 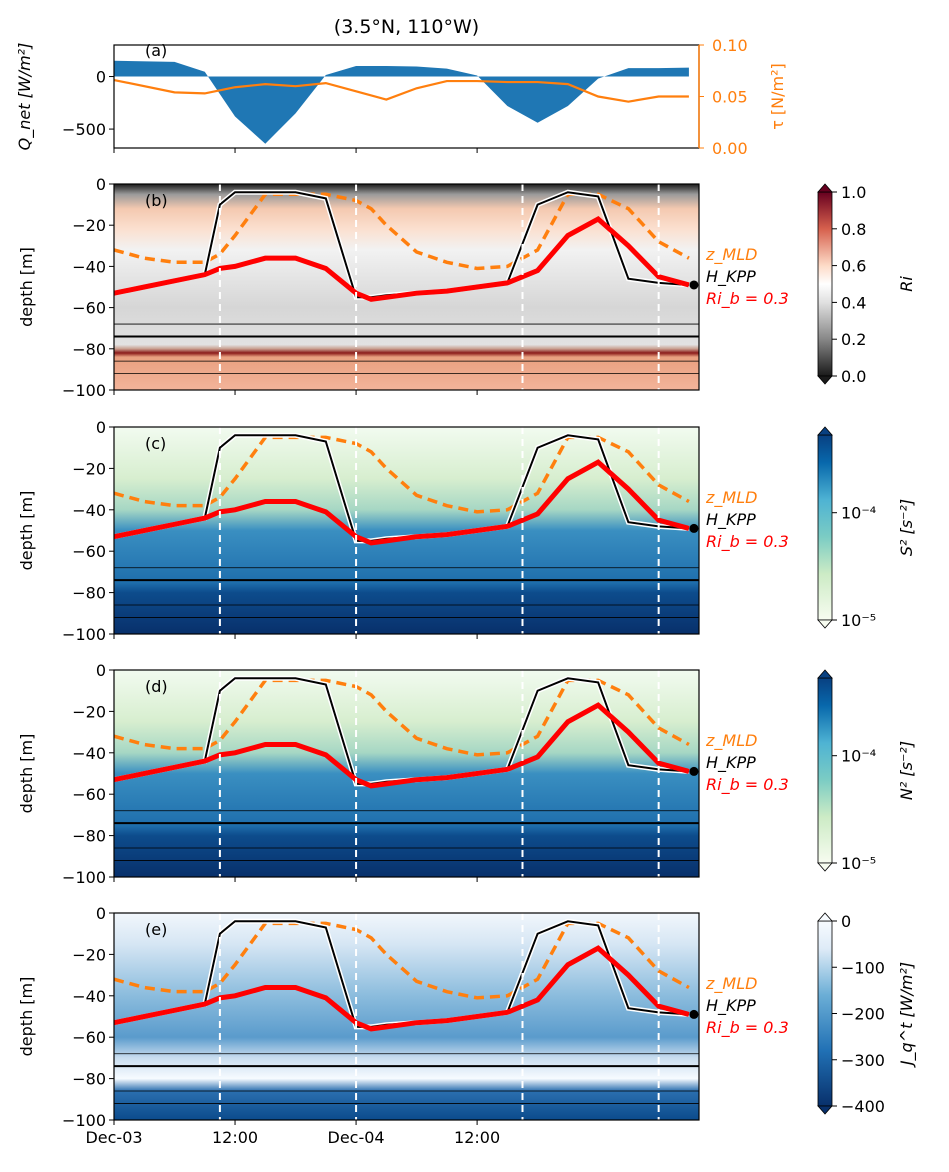 What do you see at coordinates (356, 1137) in the screenshot?
I see `x-tick-label: Dec-04` at bounding box center [356, 1137].